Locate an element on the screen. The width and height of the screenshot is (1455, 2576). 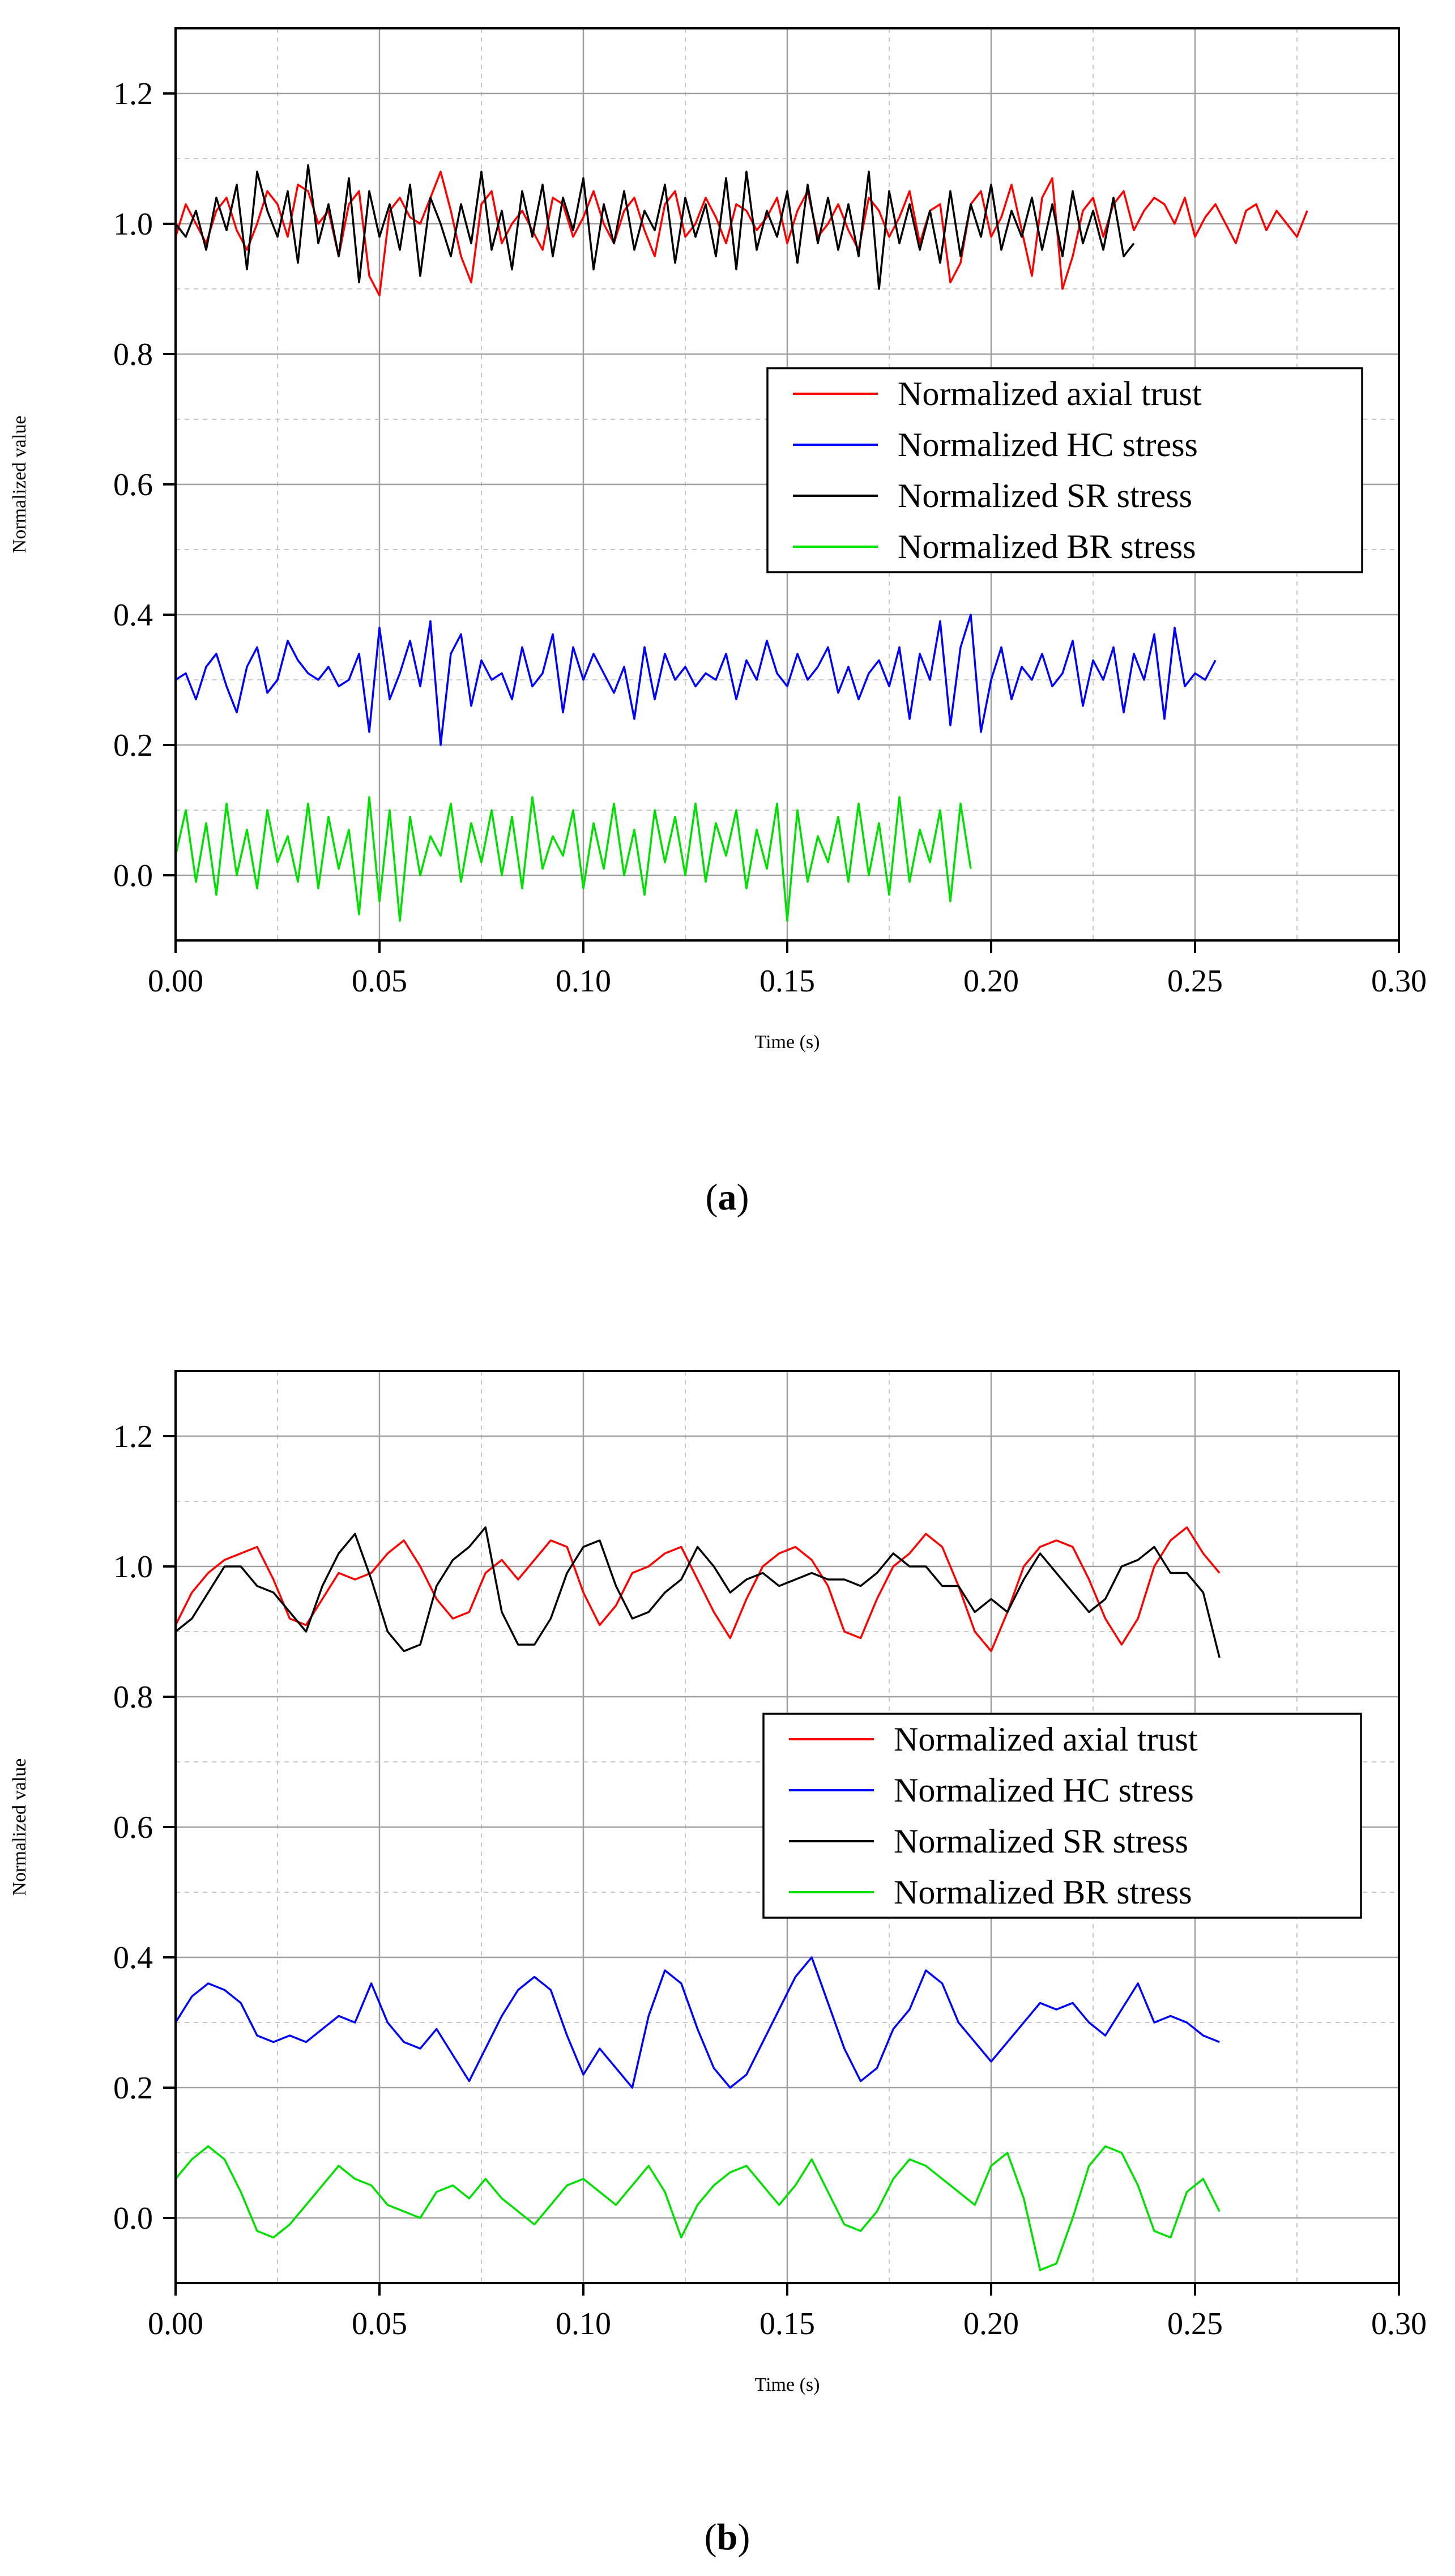
y-axis-b: 0.0 0.2 0.4 0.6 0.8 1.0 1.2 is located at coordinates (144, 1827).